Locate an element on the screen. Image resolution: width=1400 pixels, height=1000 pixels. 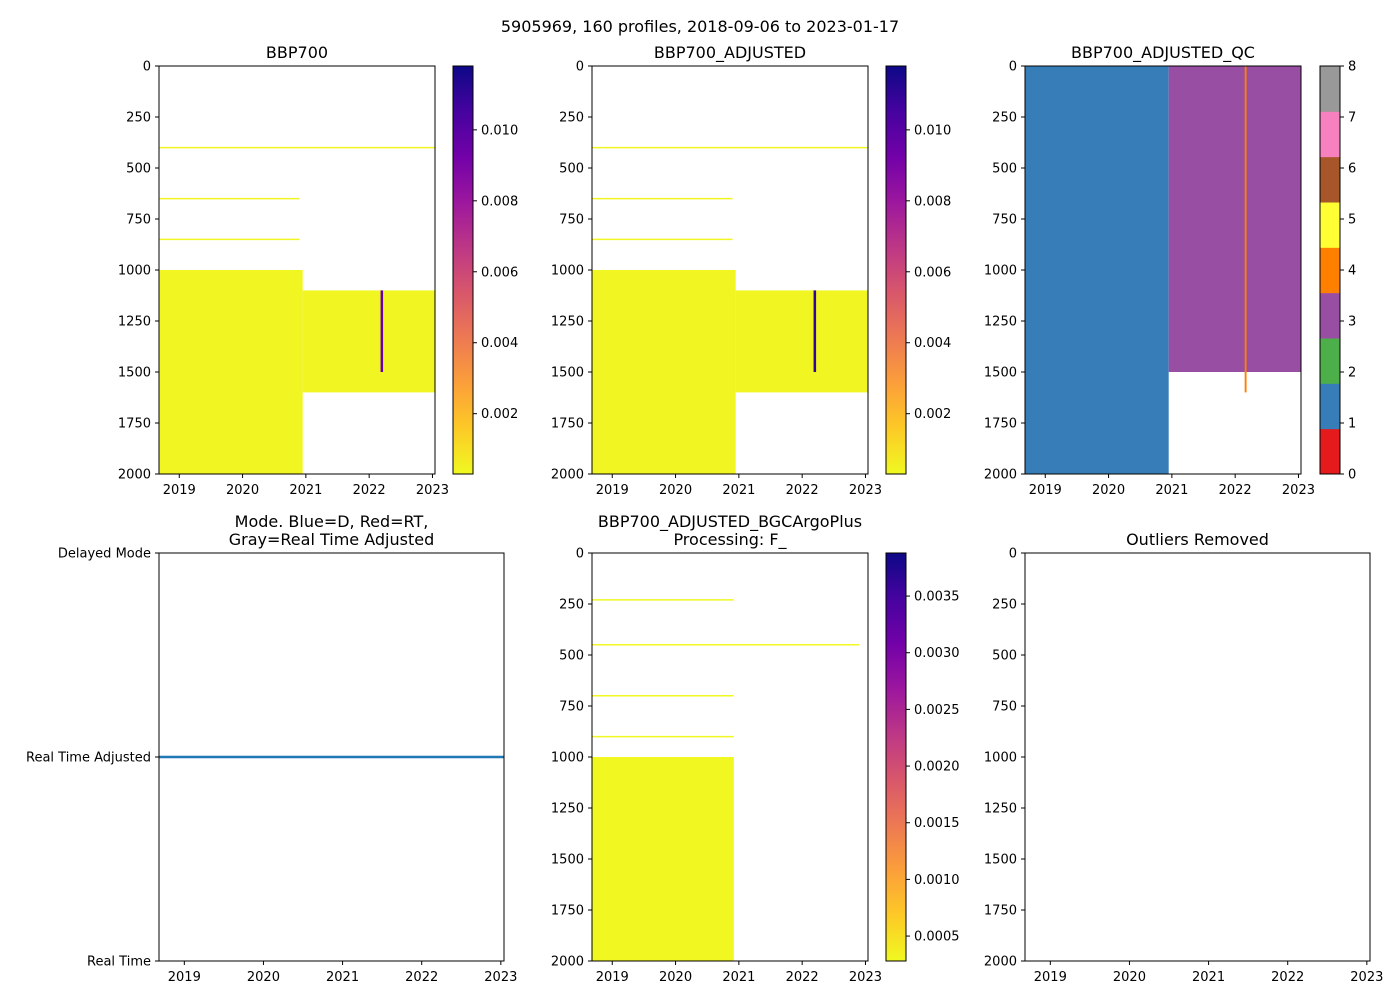
colorbar-tick-label: 5 is located at coordinates (1352, 220).